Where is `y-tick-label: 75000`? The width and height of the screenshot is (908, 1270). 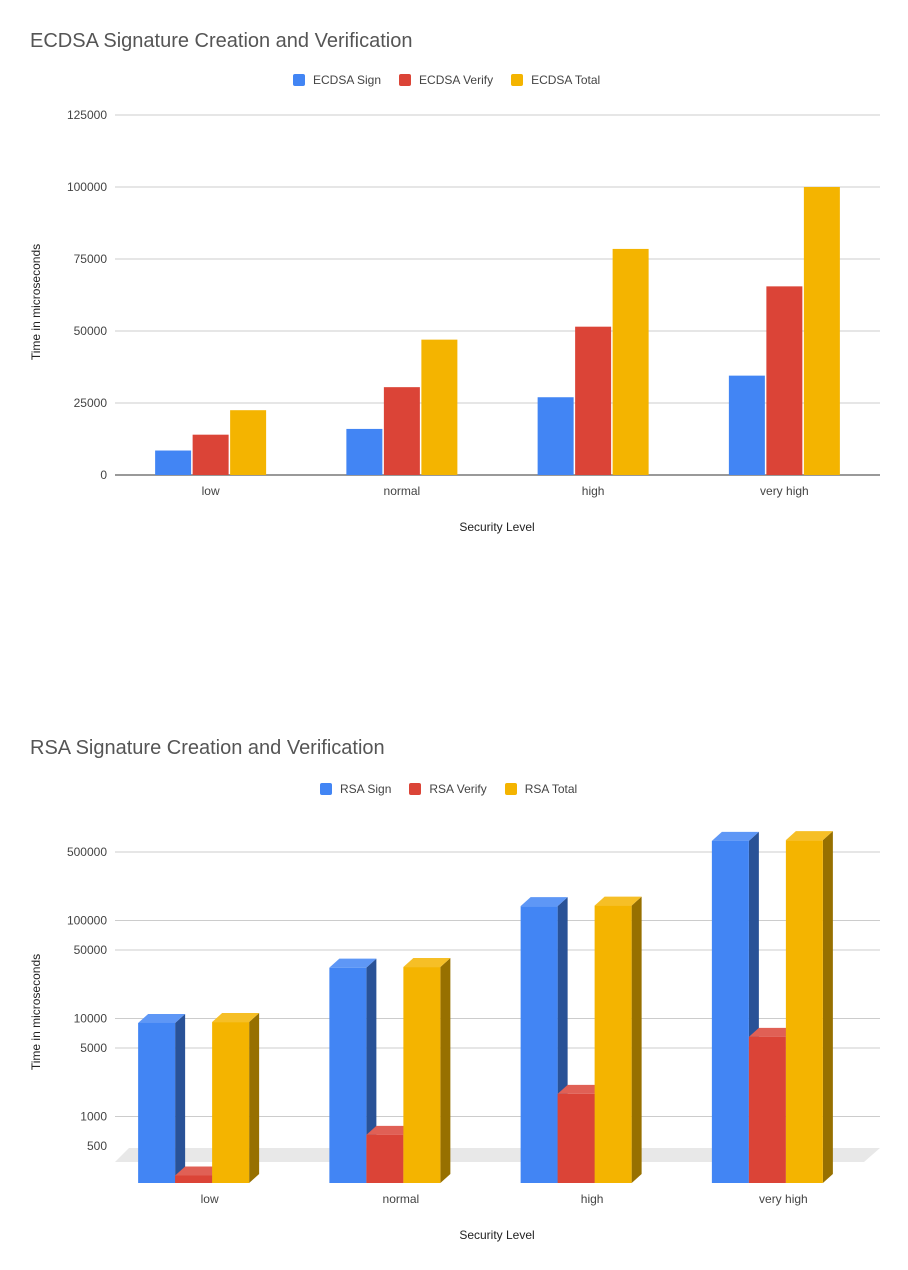 y-tick-label: 75000 is located at coordinates (91, 259).